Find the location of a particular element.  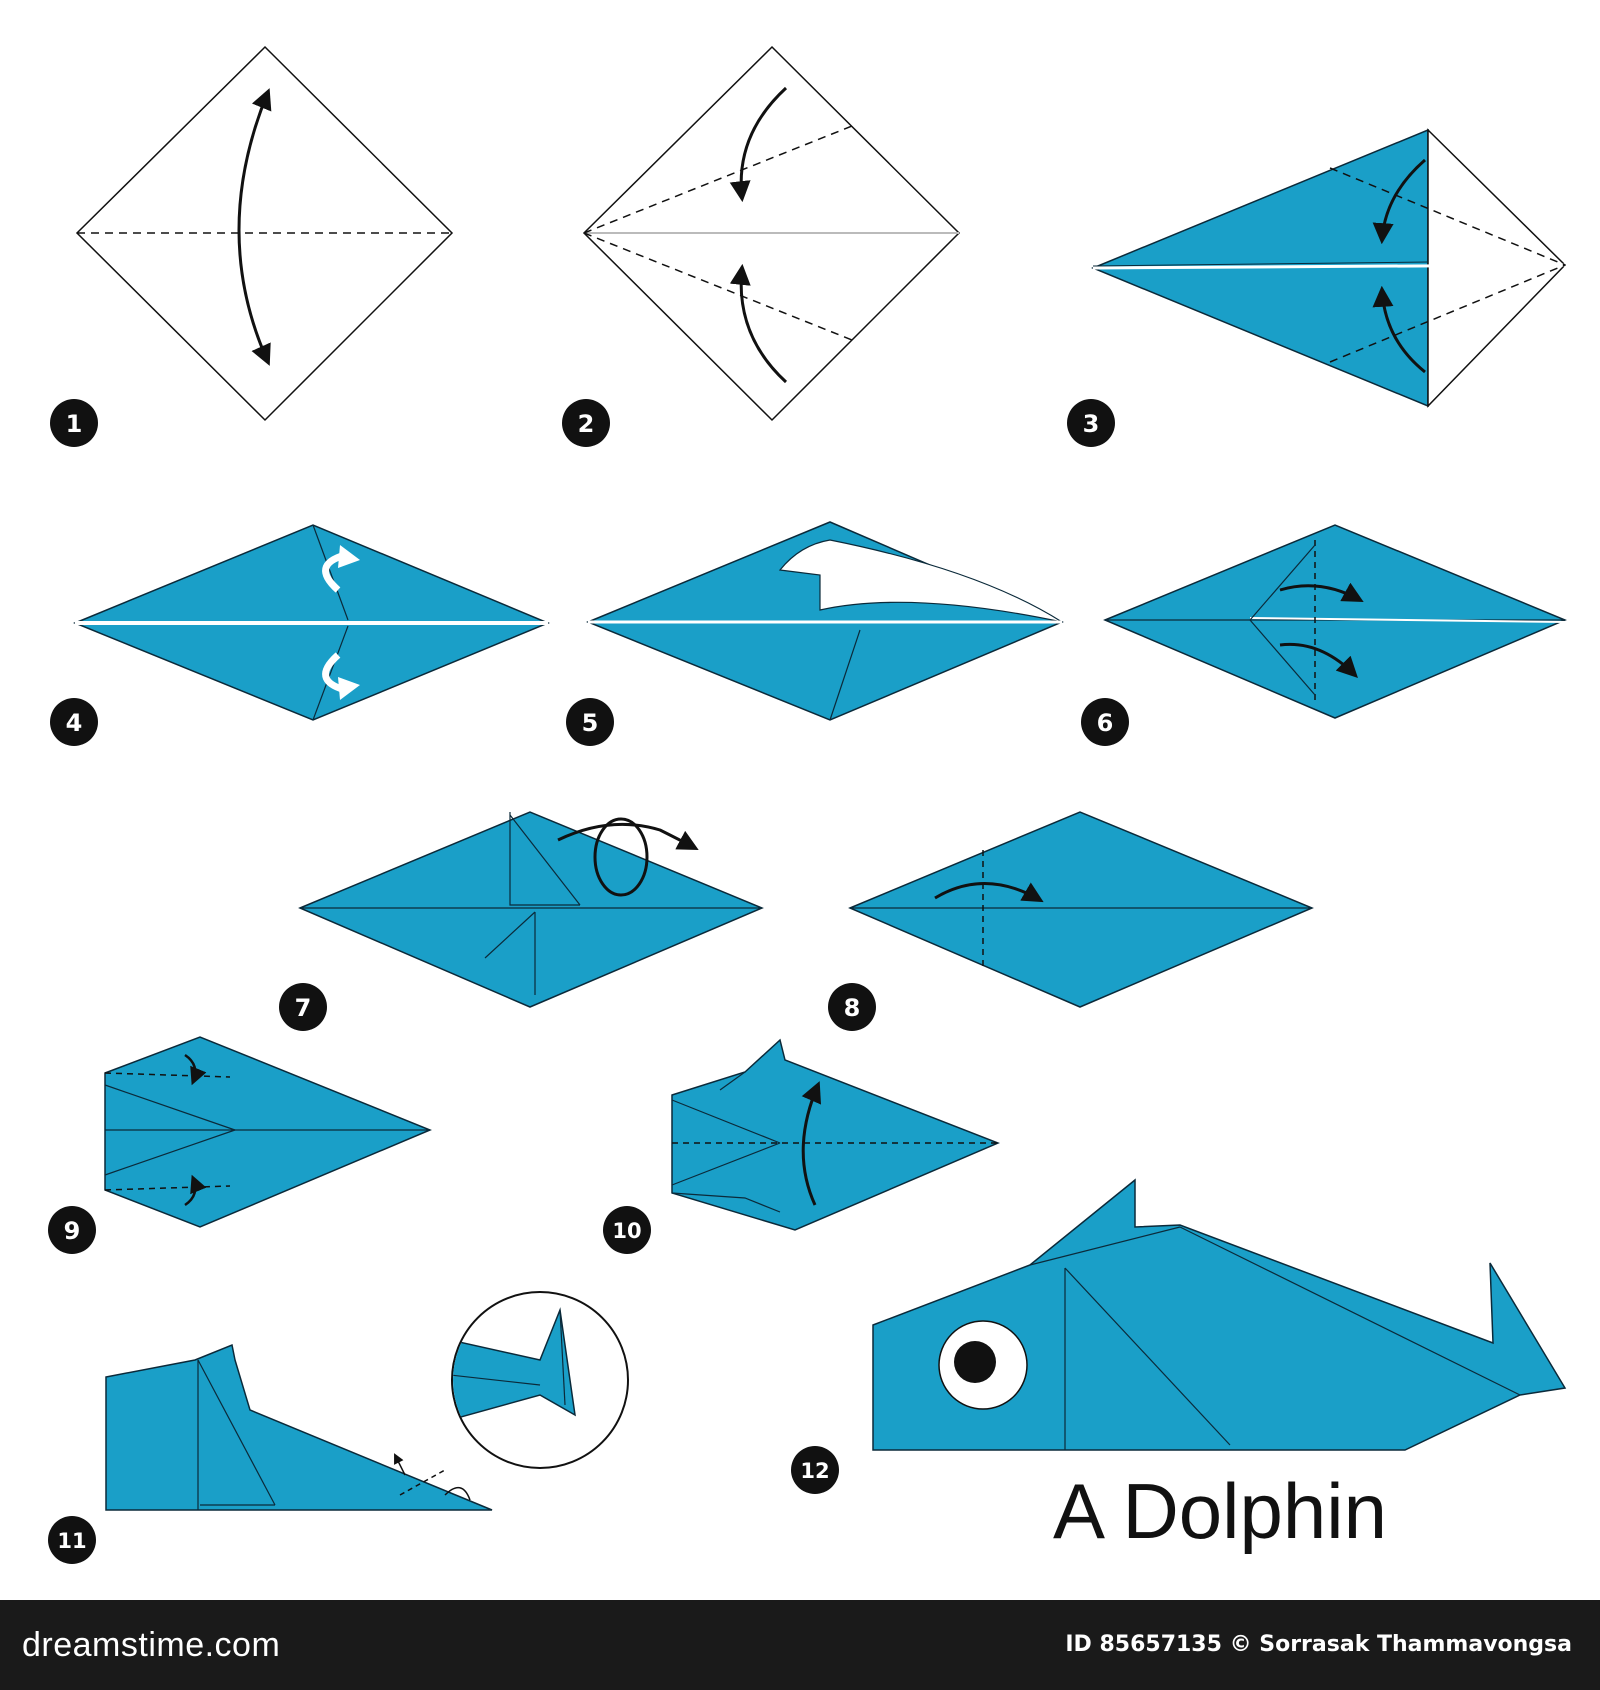

step-badge-10: 10 is located at coordinates (627, 1230).